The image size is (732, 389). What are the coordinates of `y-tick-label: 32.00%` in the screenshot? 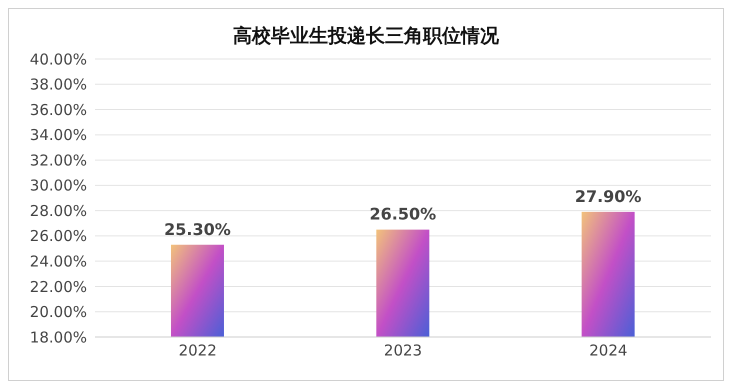 It's located at (58, 160).